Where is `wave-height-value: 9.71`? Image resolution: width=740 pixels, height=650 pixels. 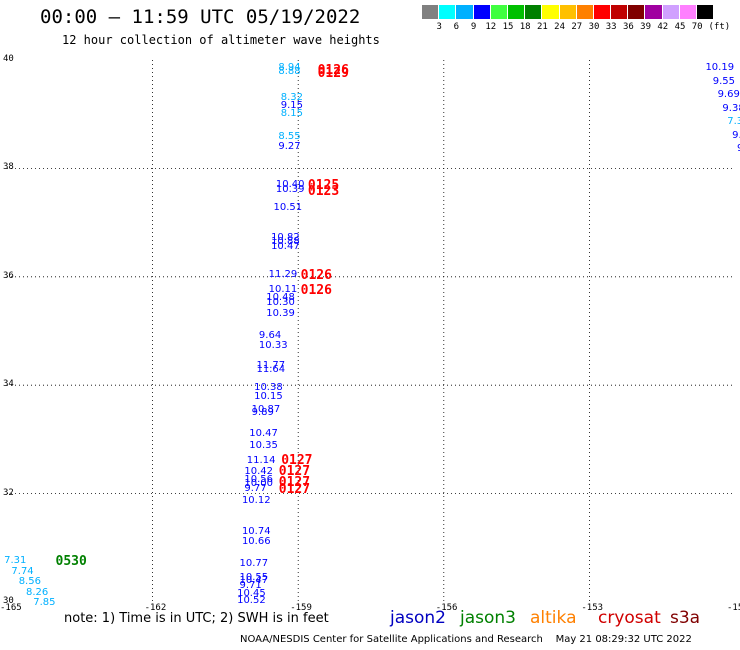 wave-height-value: 9.71 is located at coordinates (250, 585).